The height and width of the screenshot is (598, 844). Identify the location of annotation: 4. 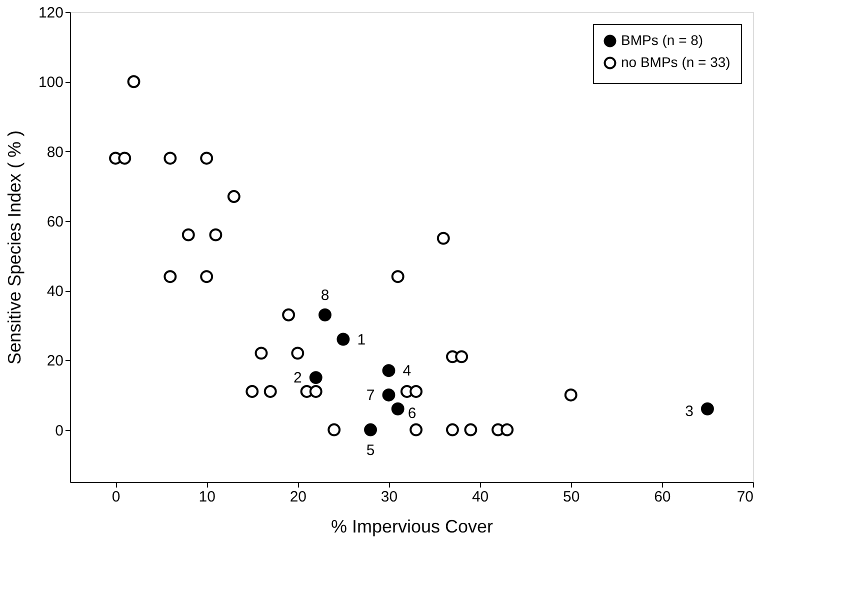
(407, 371).